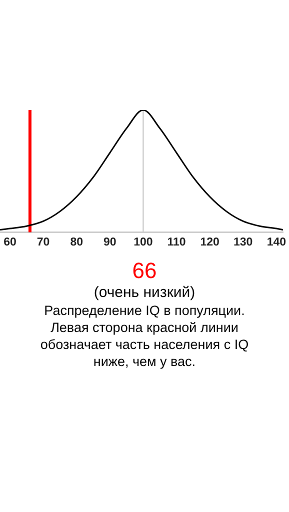  I want to click on x-tick-label: 70, so click(43, 242).